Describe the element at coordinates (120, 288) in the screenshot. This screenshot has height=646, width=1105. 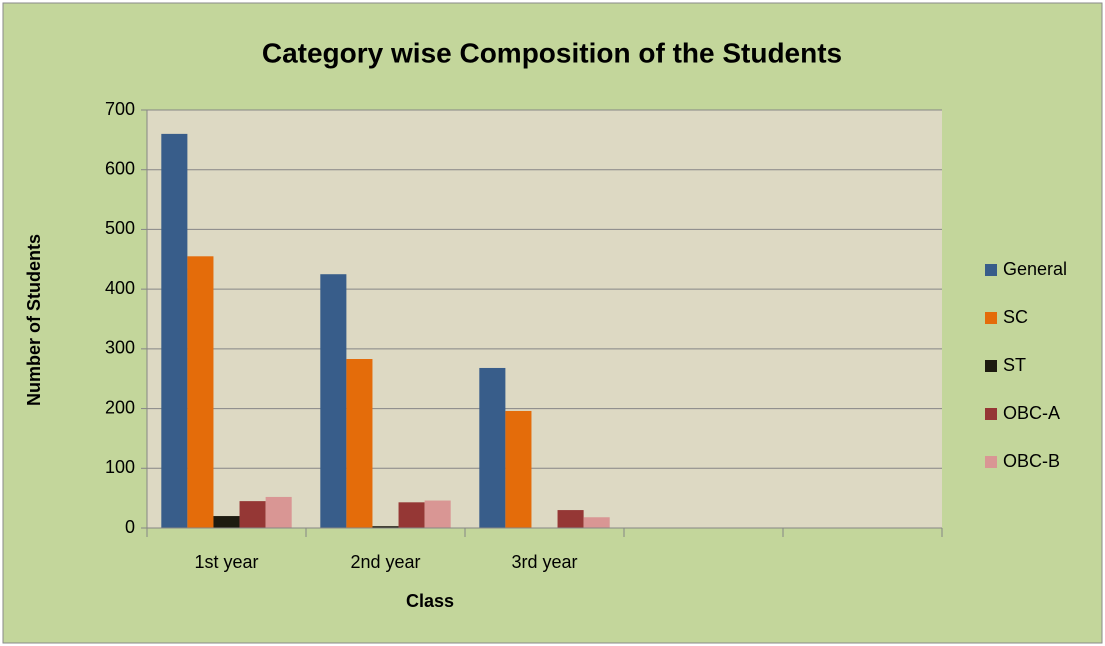
I see `y-tick-label: 400` at that location.